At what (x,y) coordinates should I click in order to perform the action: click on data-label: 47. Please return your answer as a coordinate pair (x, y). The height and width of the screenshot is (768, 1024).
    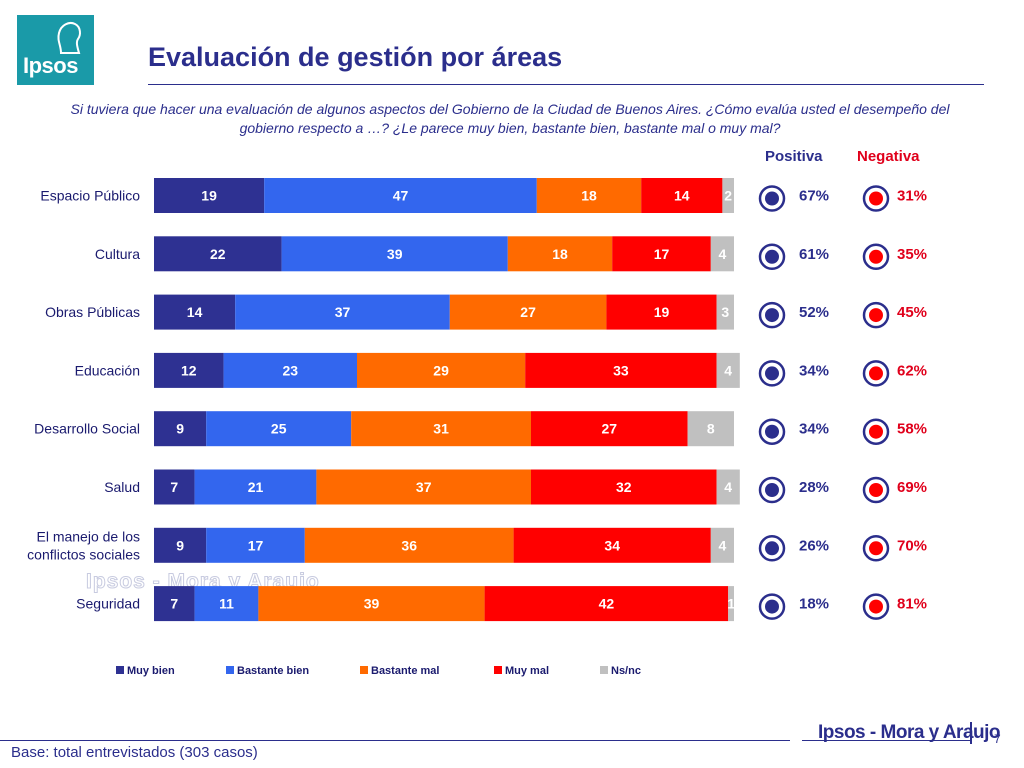
    Looking at the image, I should click on (401, 196).